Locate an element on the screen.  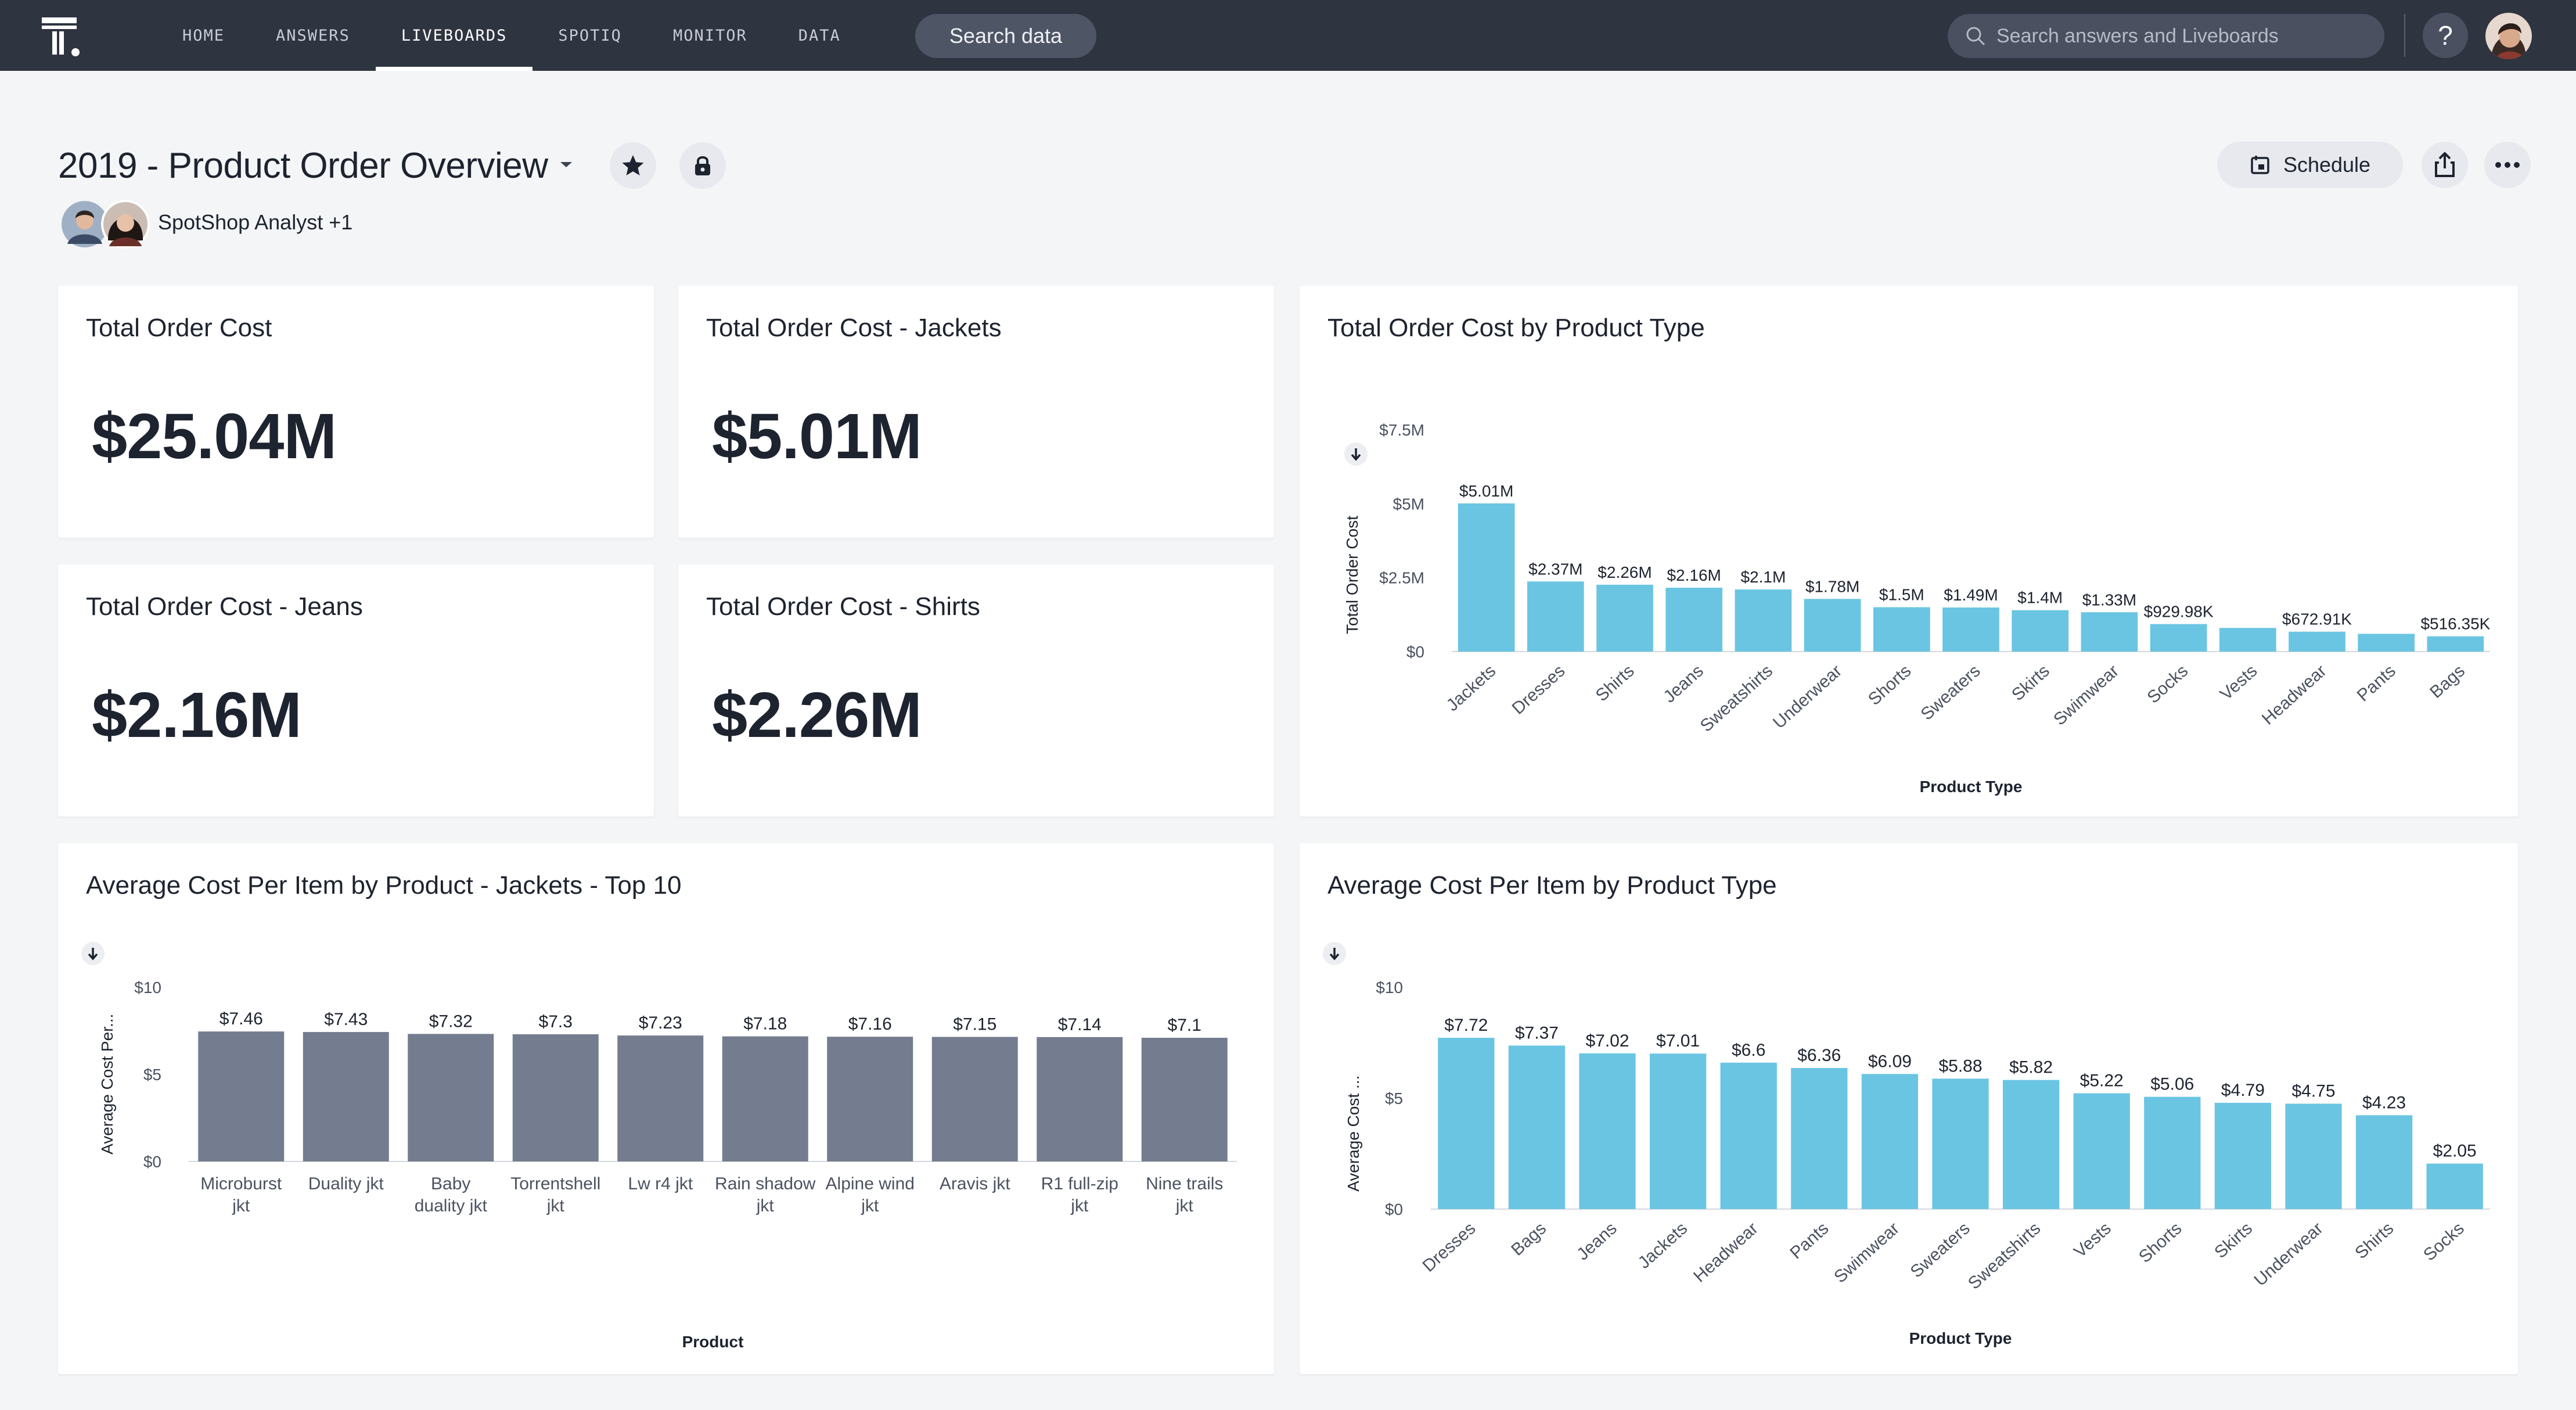
kpi-card-jeans: Total Order Cost - Jeans $2.16M is located at coordinates (356, 690).